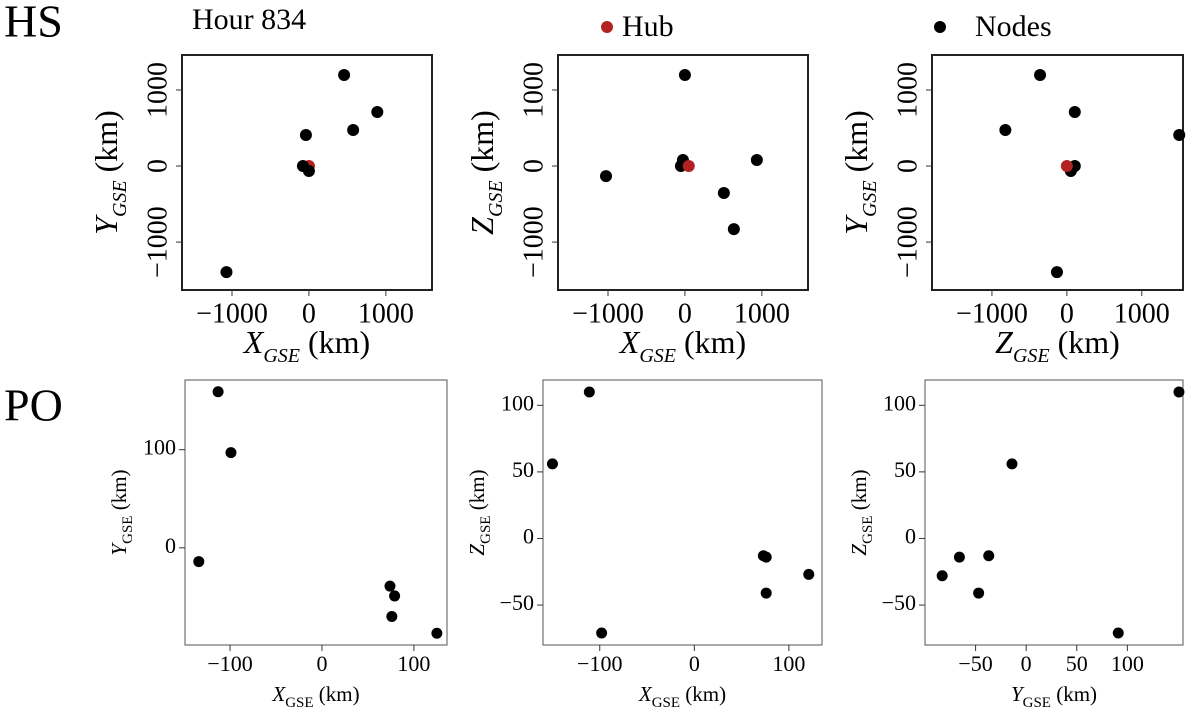  Describe the element at coordinates (1013, 26) in the screenshot. I see `legend-label: Nodes` at that location.